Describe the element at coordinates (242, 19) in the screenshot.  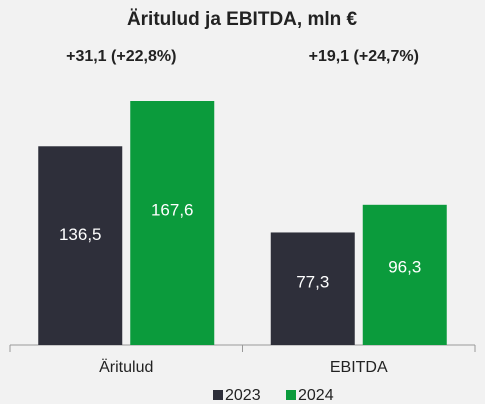
I see `chart-title: Äritulud ja EBITDA, mln €` at that location.